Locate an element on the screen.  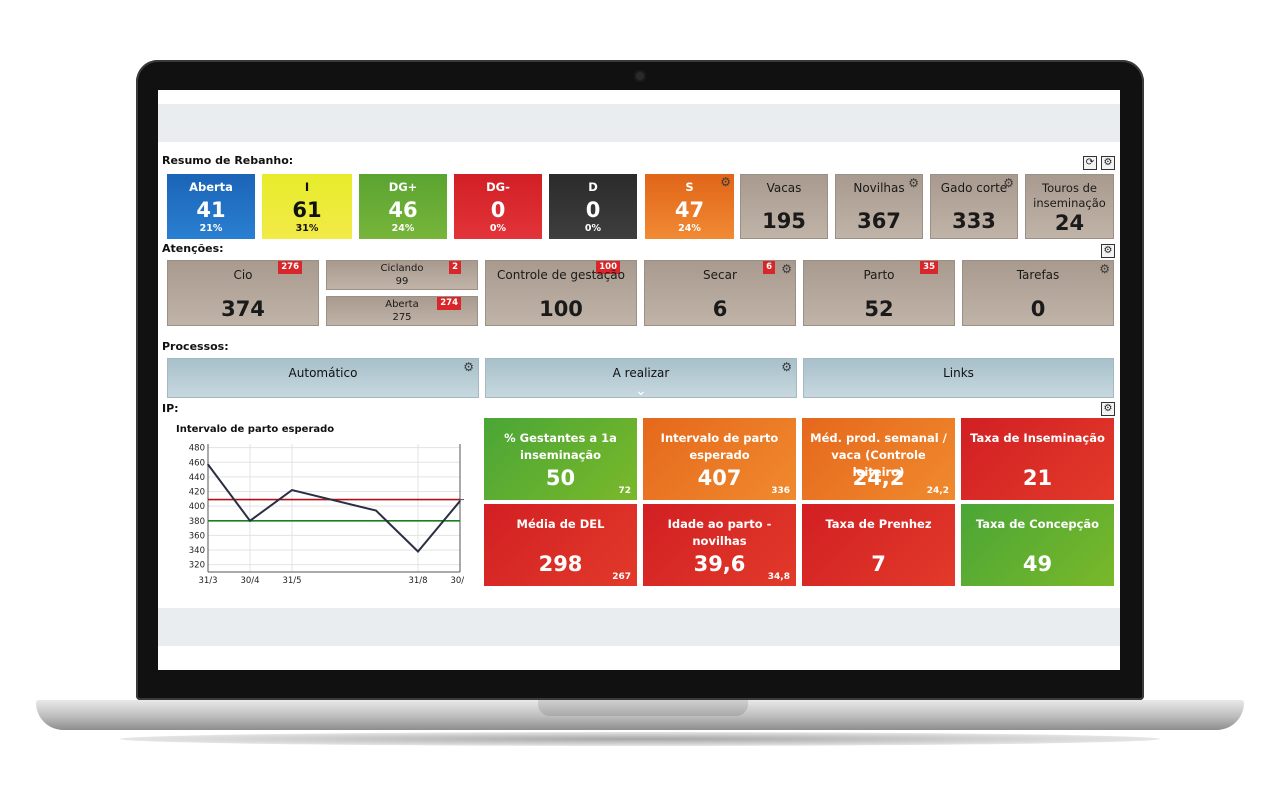
kpi-idade-parto: Idade ao parto - novilhas 39,6 34,8 is located at coordinates (719, 545).